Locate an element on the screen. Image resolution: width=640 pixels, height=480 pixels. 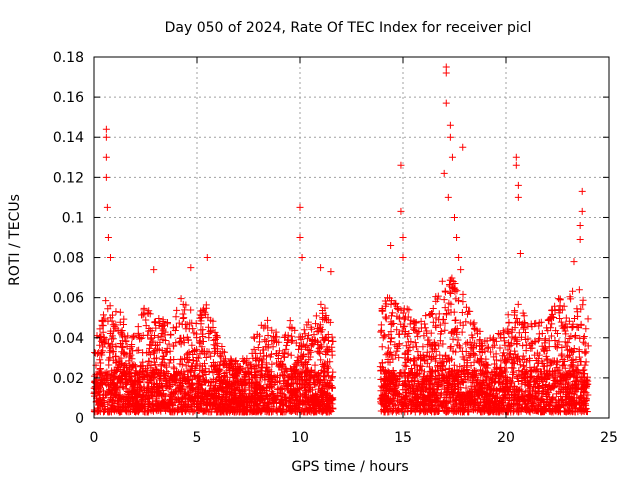
y-tick-label: 0.16 is located at coordinates (68, 98).